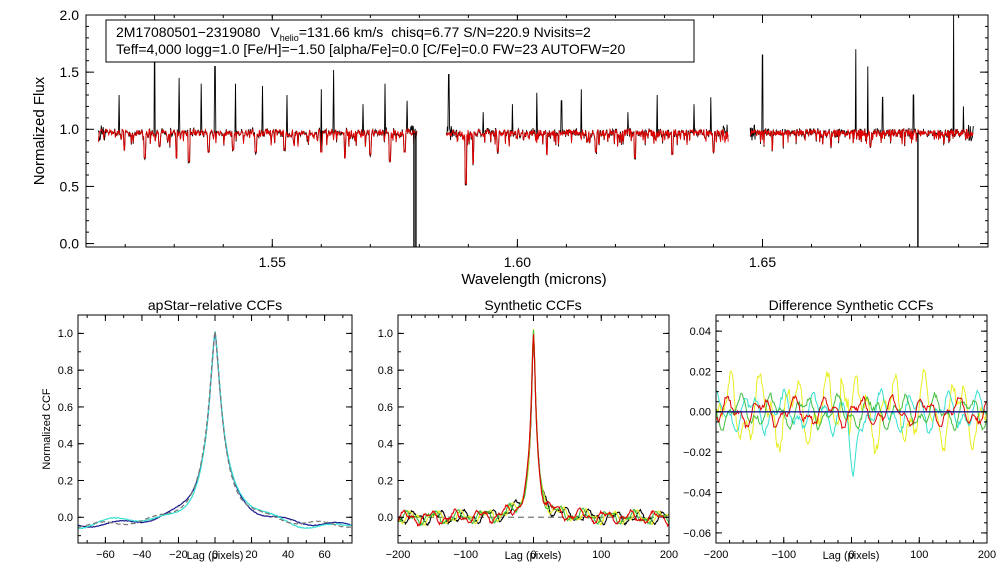  I want to click on spectrum-ytick-label-1: 0.5, so click(70, 186).